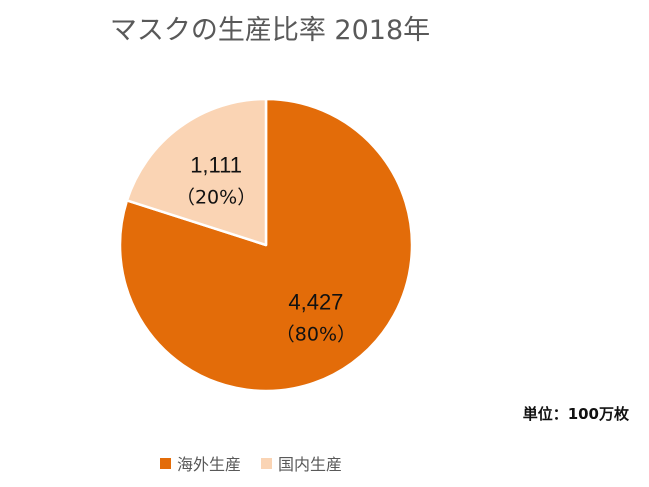 The image size is (649, 487). What do you see at coordinates (216, 165) in the screenshot?
I see `data-label-value-domestic: 1,111` at bounding box center [216, 165].